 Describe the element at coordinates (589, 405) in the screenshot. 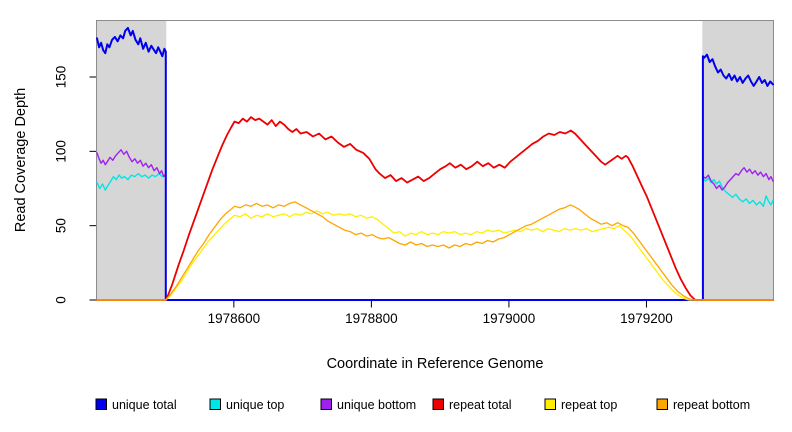

I see `legend-label: repeat top` at that location.